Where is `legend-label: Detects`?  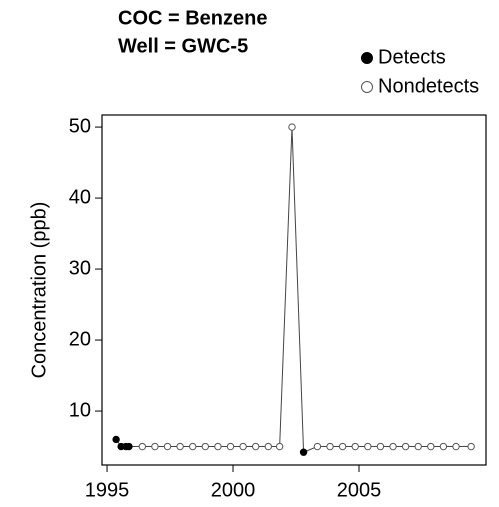
legend-label: Detects is located at coordinates (412, 57).